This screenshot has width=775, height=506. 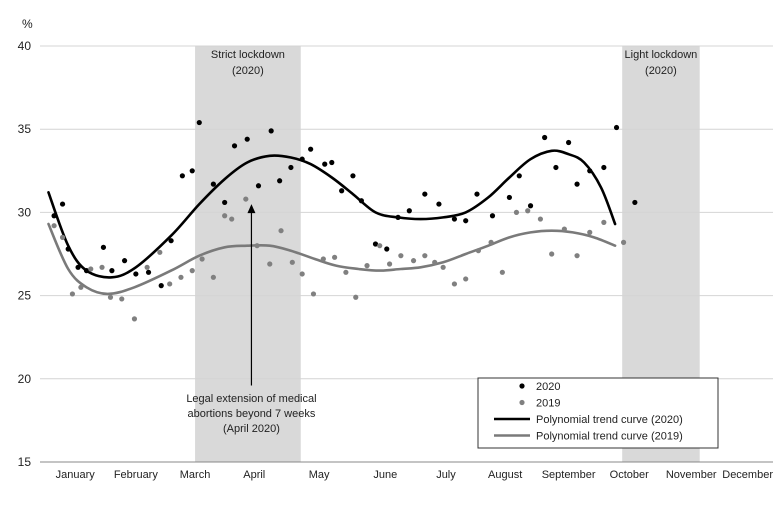 What do you see at coordinates (195, 475) in the screenshot?
I see `month-label: March` at bounding box center [195, 475].